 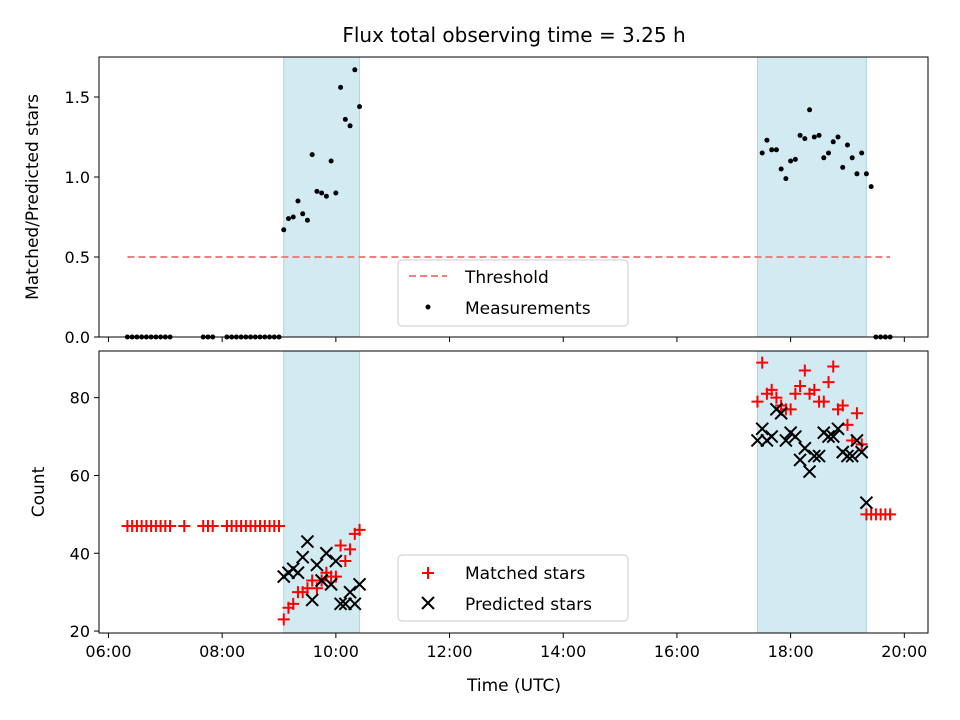 I want to click on upper-y-tick-label: 1.5, so click(x=77, y=97).